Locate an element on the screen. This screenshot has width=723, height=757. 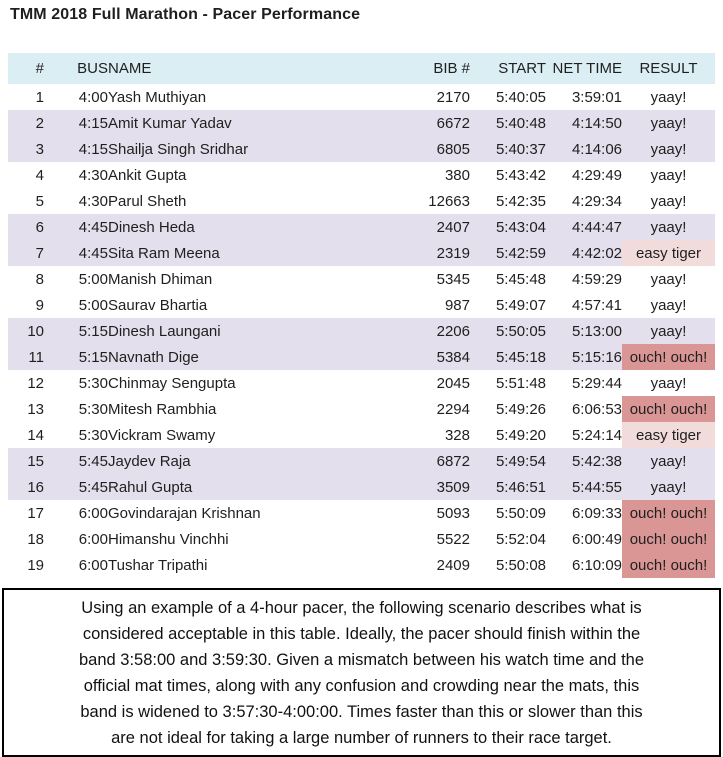
cell-start: 5:40:37 is located at coordinates (508, 149).